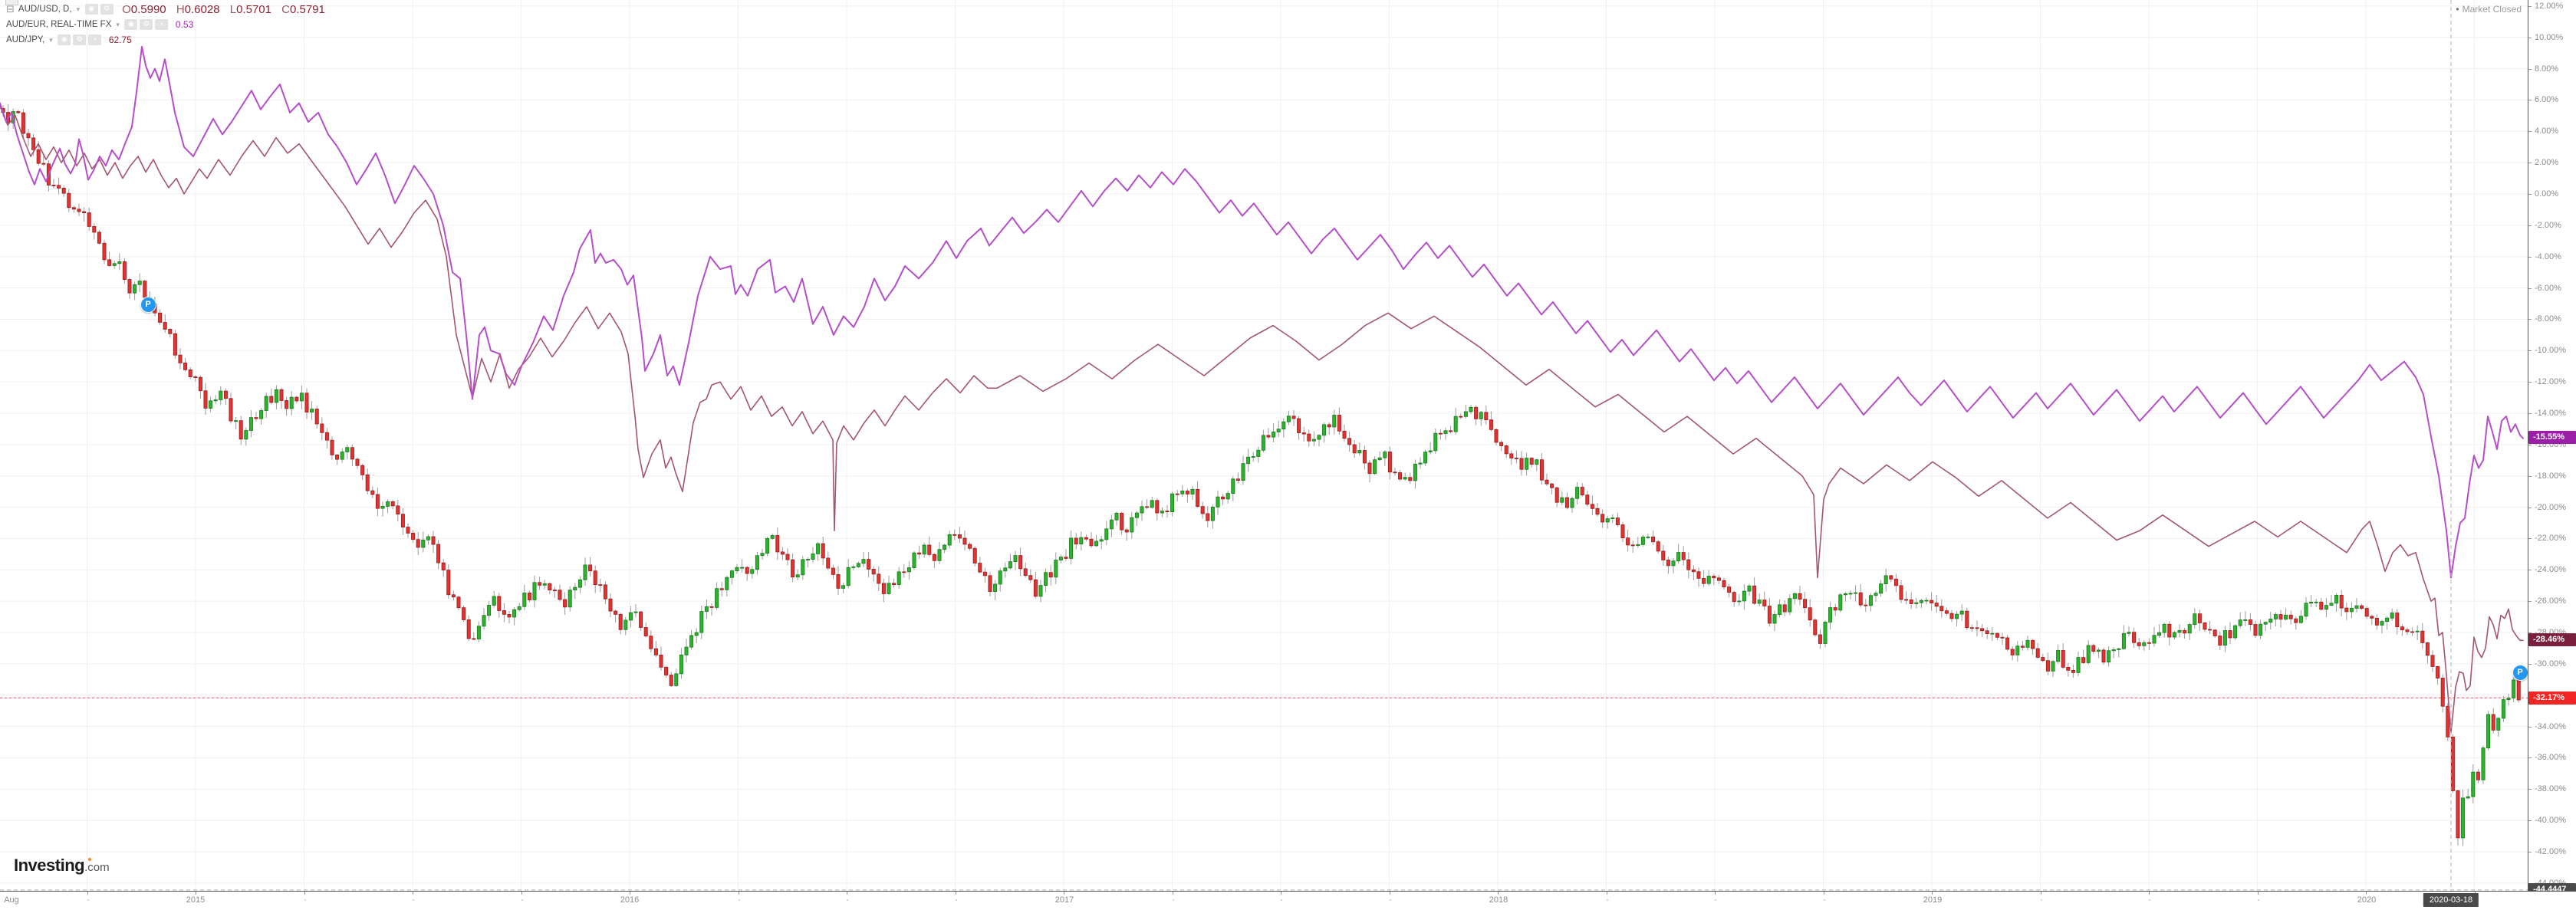  I want to click on open-value: 0.5990, so click(148, 9).